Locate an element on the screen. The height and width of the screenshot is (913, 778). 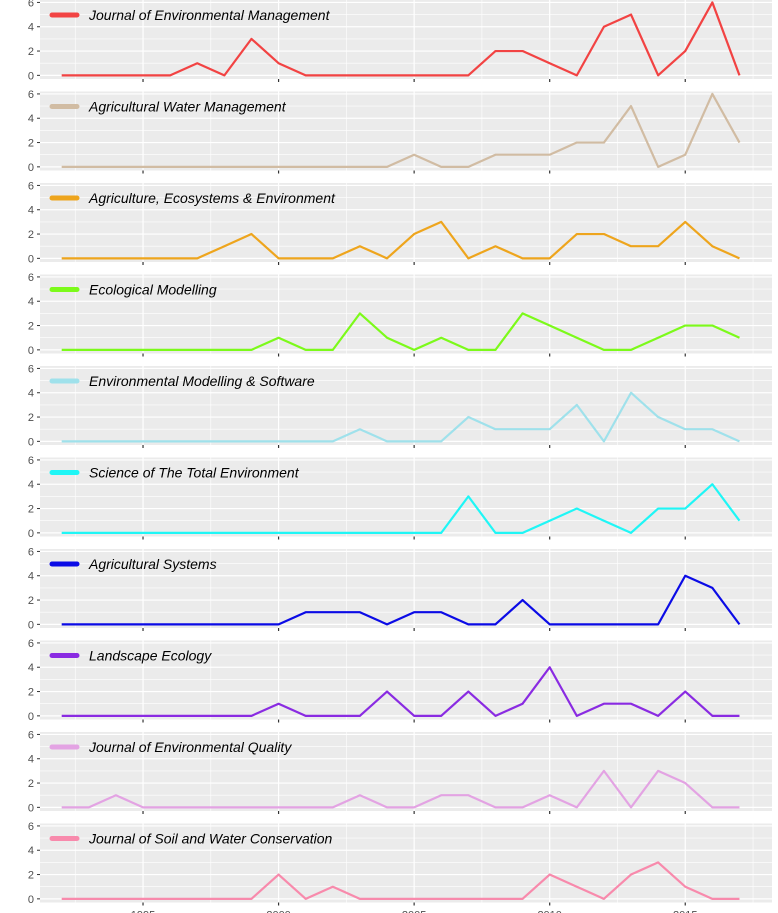
panel-5: 0 2 4 6 Science of The Total Environment is located at coordinates (400, 497).